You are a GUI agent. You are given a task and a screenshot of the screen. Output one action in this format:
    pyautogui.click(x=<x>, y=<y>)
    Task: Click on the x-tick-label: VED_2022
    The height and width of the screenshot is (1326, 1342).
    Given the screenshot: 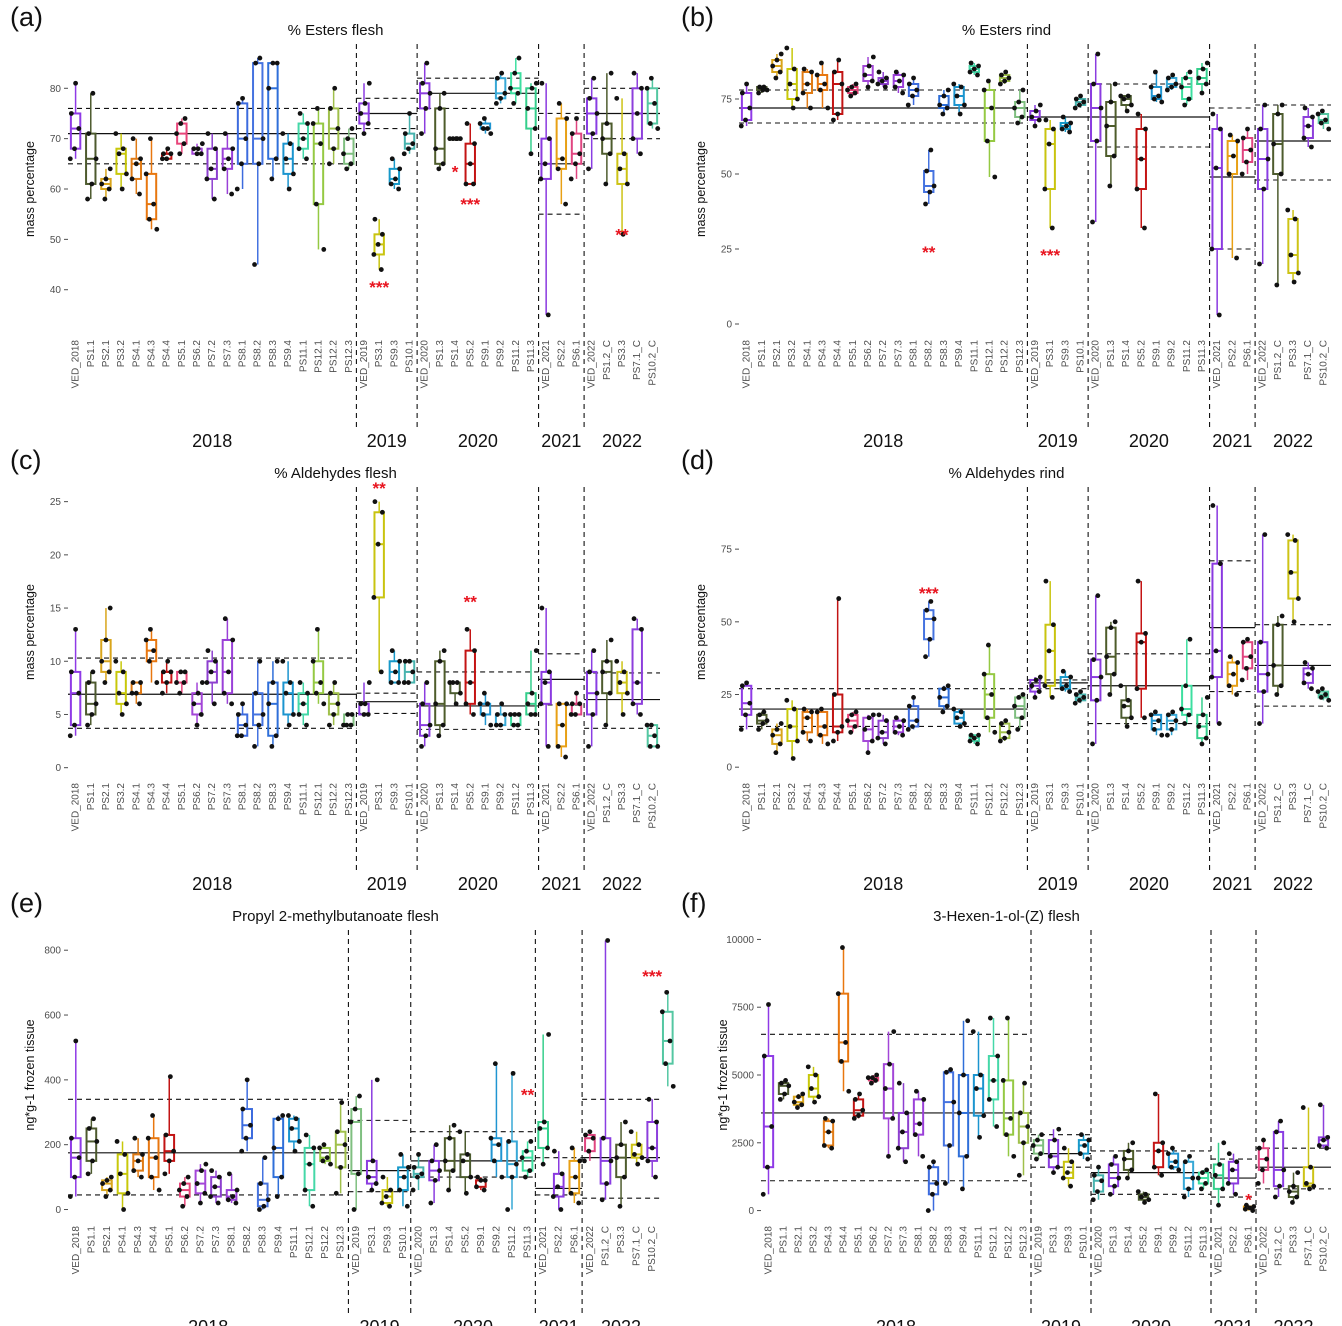 What is the action you would take?
    pyautogui.click(x=592, y=364)
    